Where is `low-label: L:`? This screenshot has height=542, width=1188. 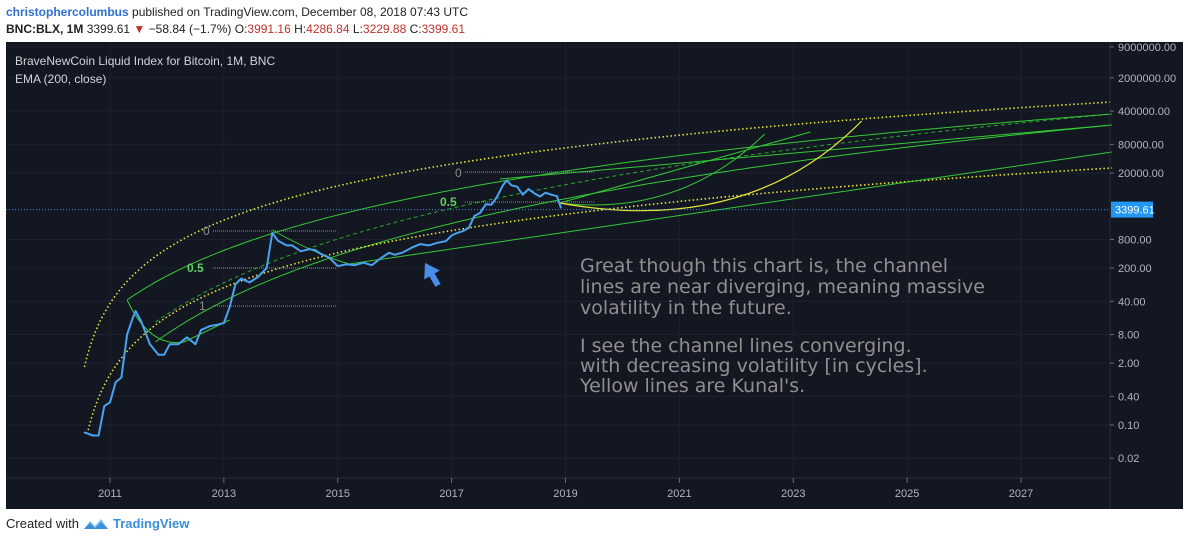 low-label: L: is located at coordinates (357, 29).